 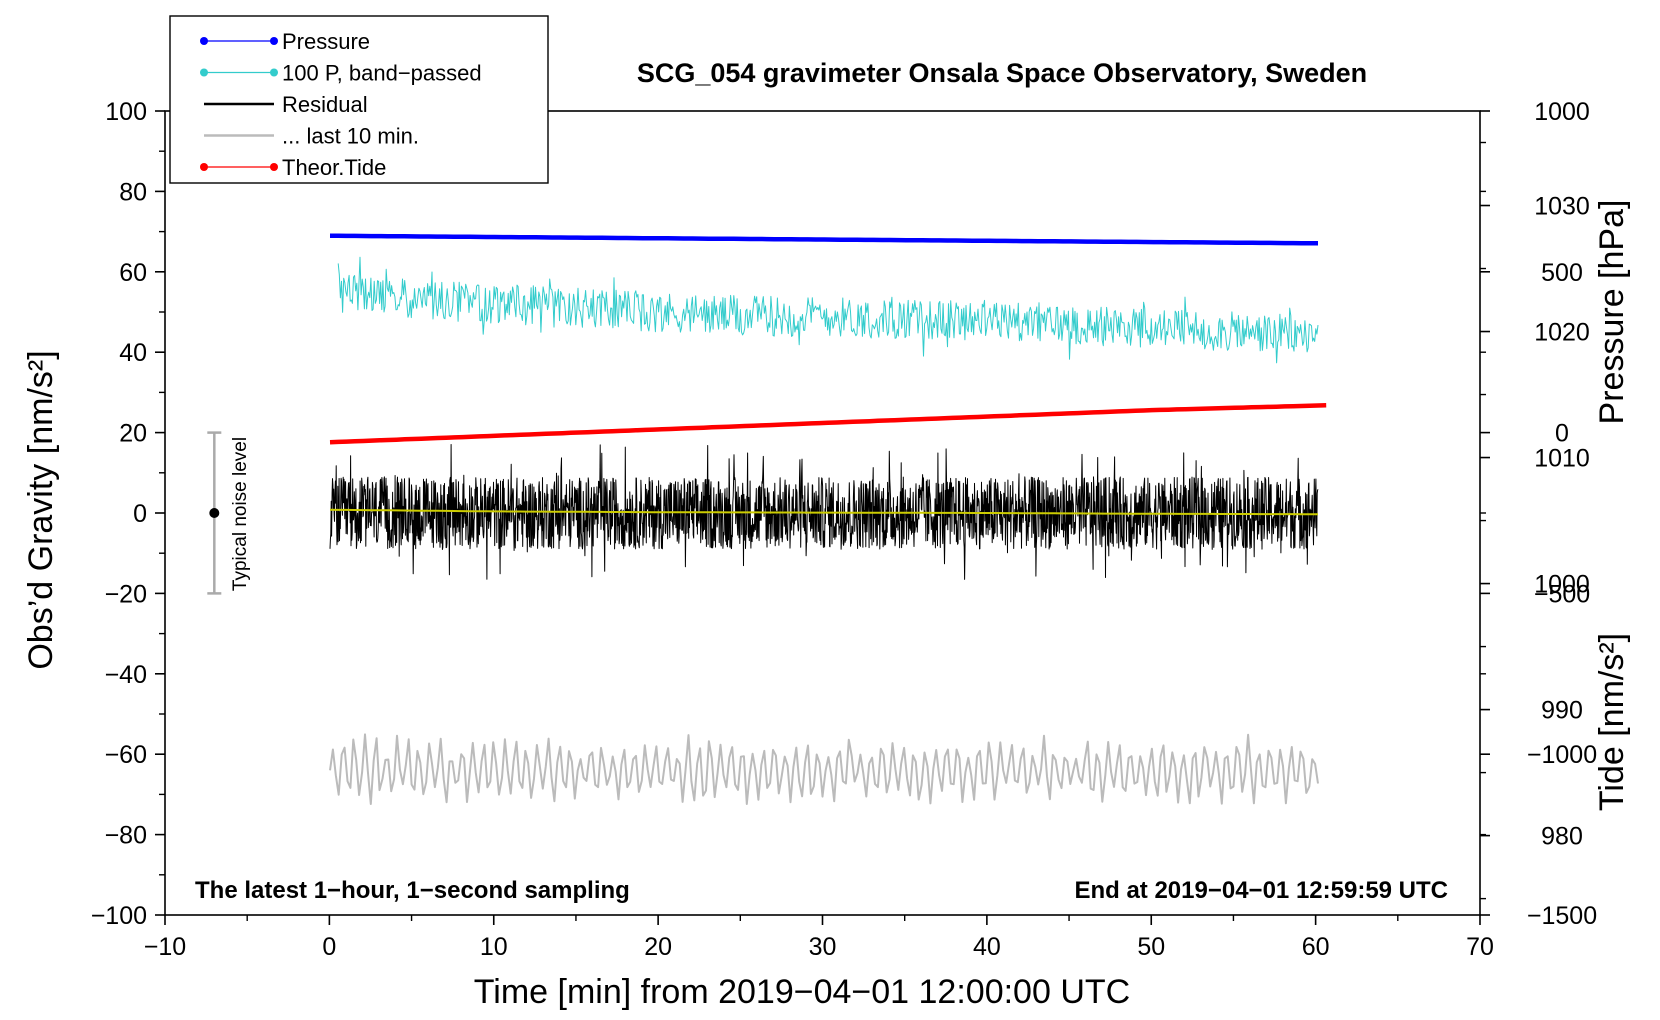 What do you see at coordinates (126, 112) in the screenshot?
I see `y-tick-label: 100` at bounding box center [126, 112].